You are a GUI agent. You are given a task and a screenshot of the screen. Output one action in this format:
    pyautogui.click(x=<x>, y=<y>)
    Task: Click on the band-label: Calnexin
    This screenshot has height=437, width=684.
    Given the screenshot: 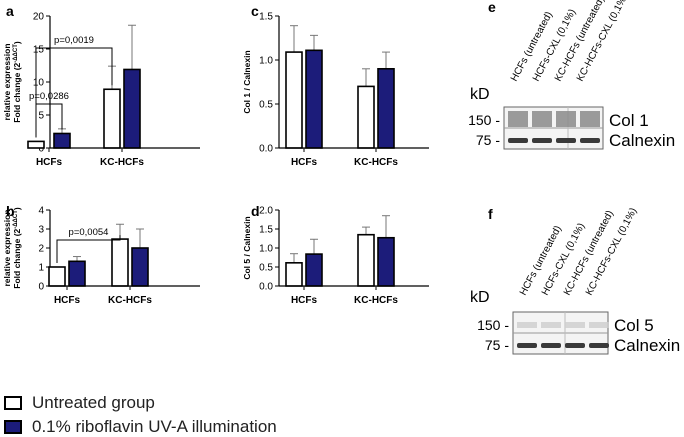 What is the action you would take?
    pyautogui.click(x=642, y=140)
    